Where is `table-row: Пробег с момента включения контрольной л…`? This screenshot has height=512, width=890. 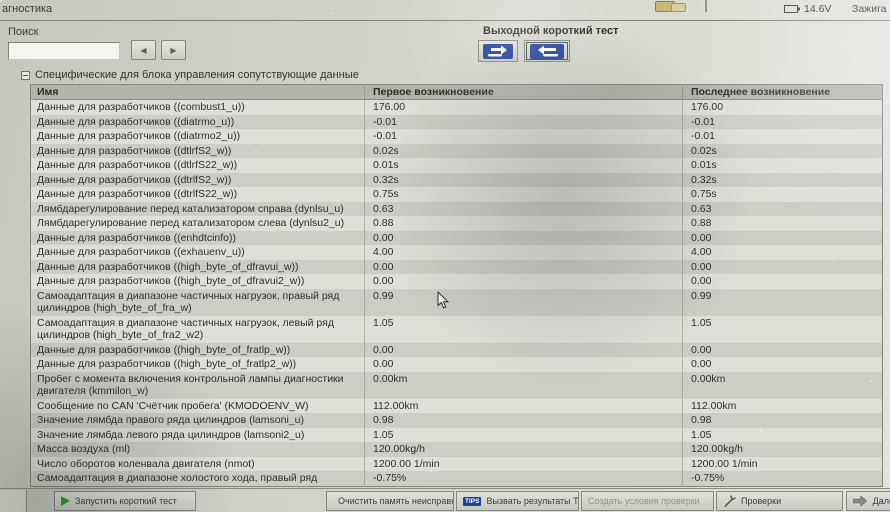 table-row: Пробег с момента включения контрольной л… is located at coordinates (456, 385).